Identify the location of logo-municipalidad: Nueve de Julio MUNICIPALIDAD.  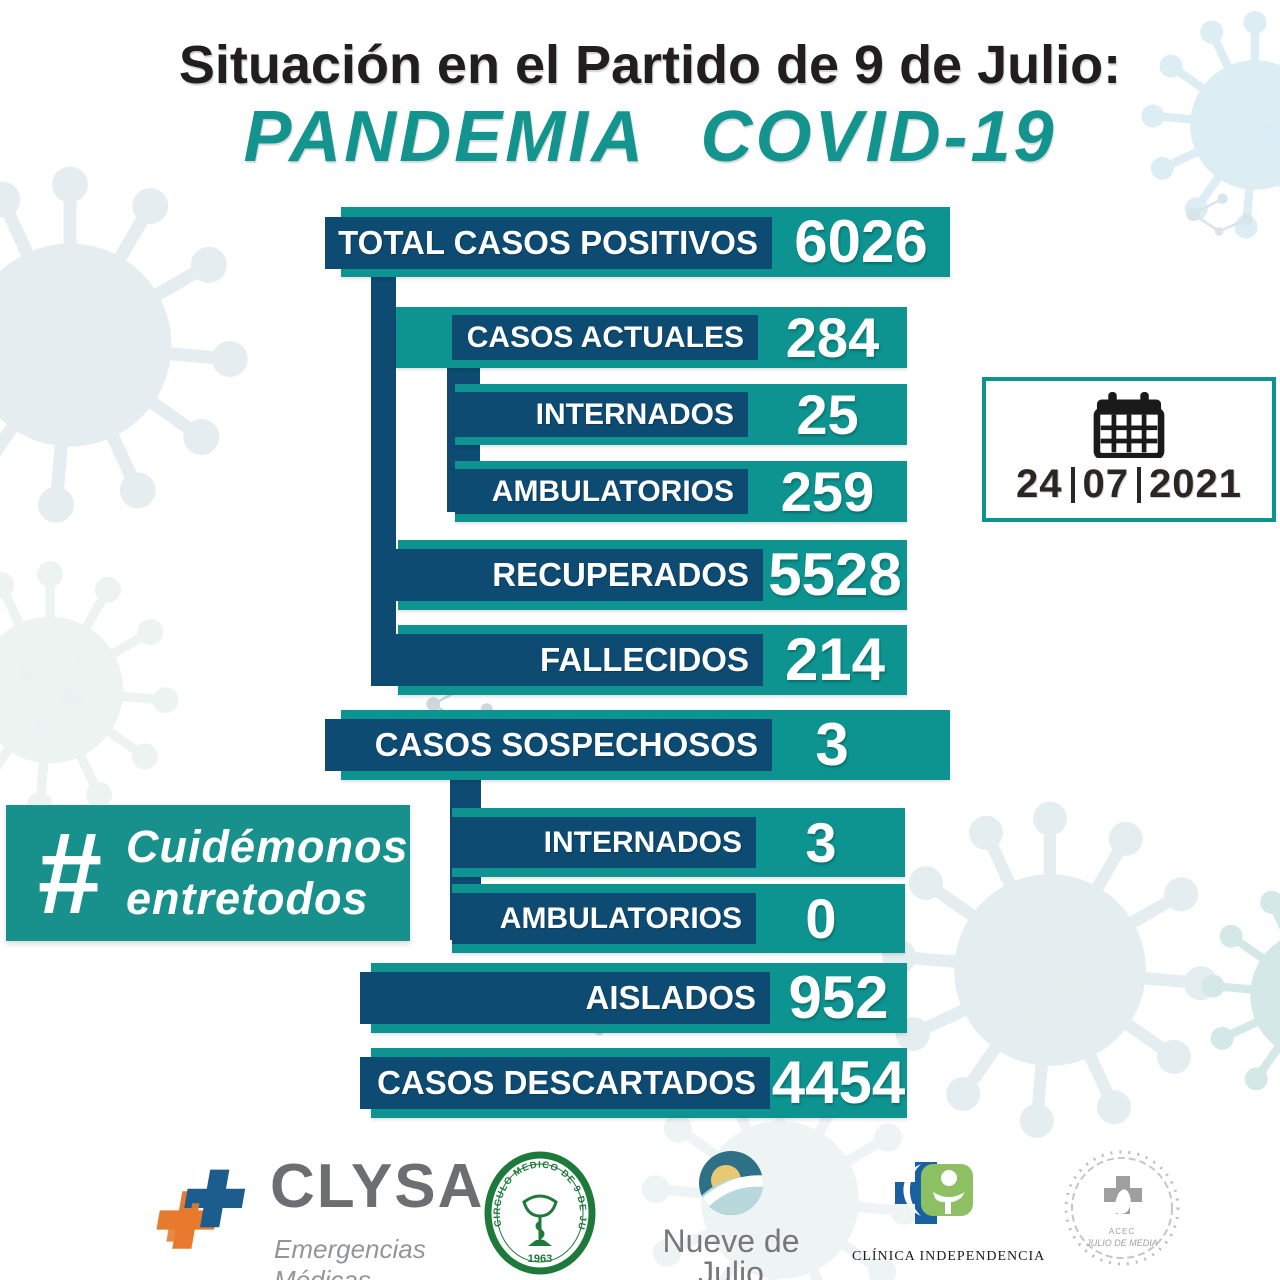
(731, 1215).